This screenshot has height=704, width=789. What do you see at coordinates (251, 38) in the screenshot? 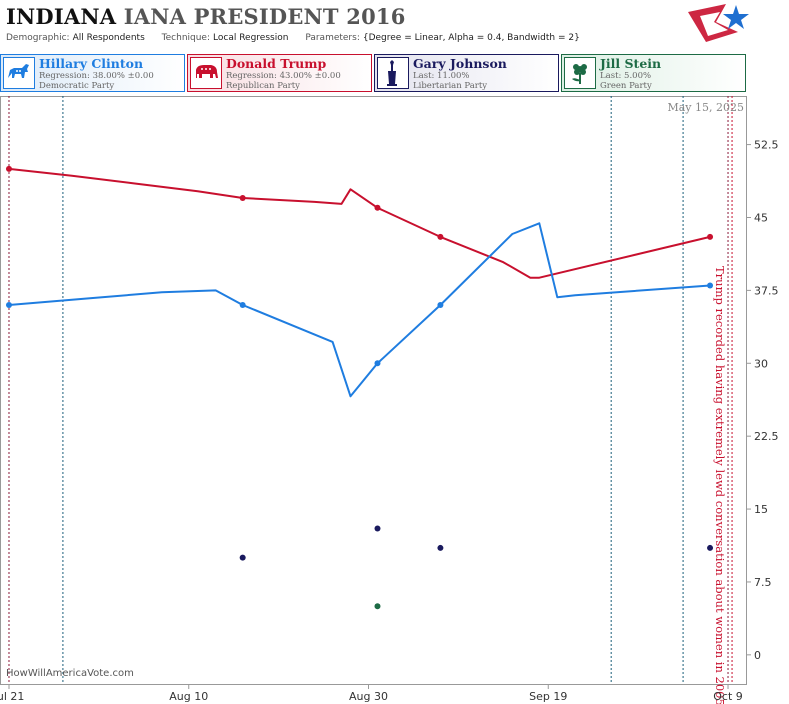
I see `param-value-technique: Local Regression` at bounding box center [251, 38].